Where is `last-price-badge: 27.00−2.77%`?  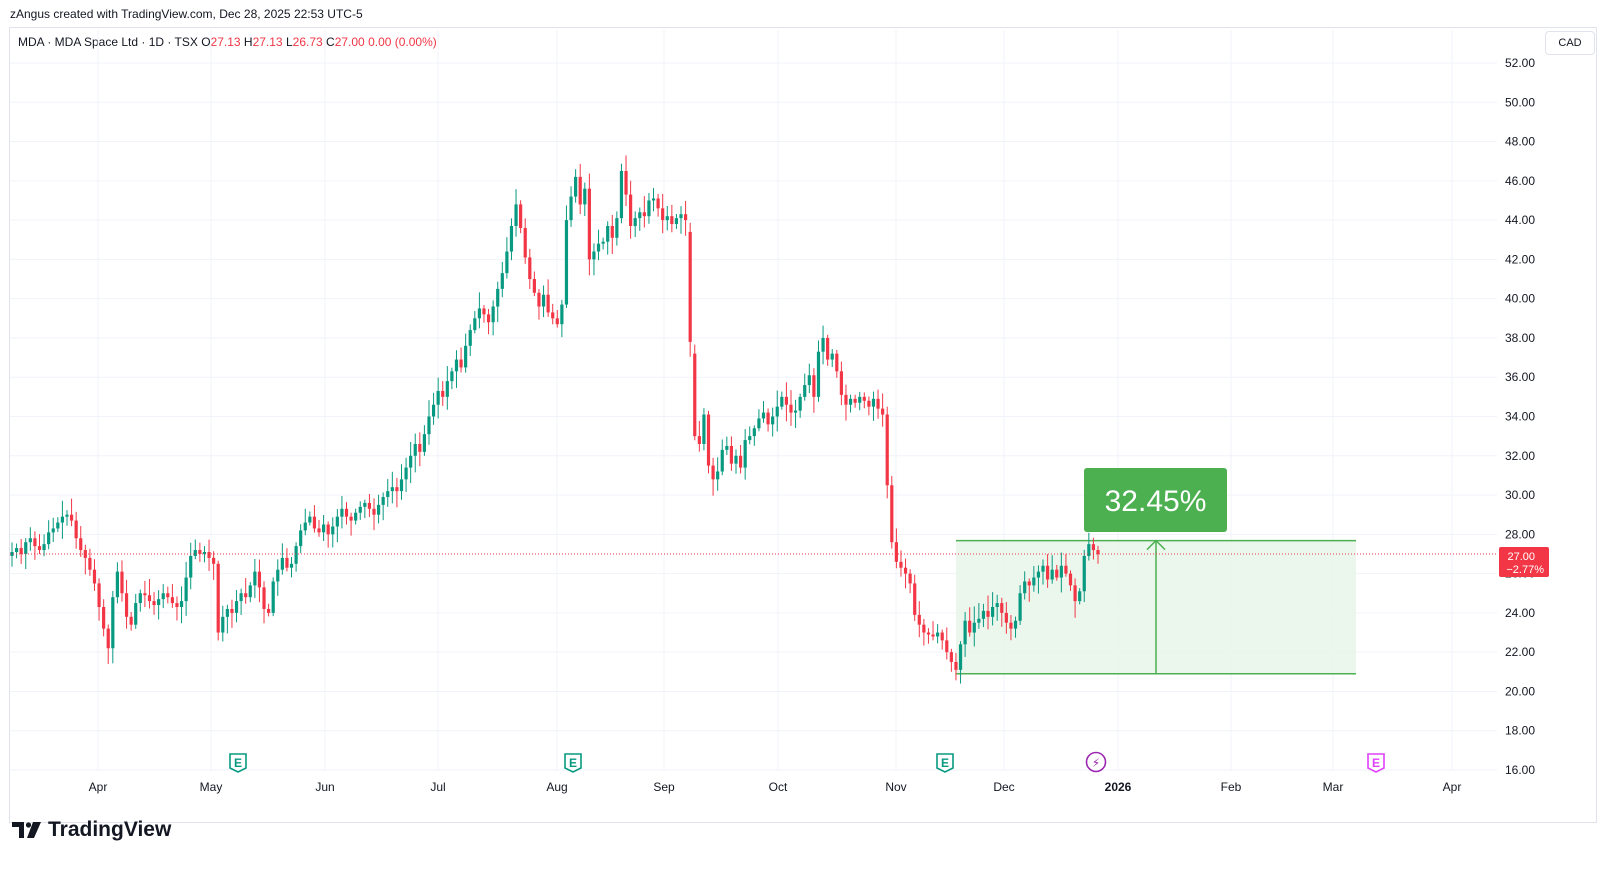 last-price-badge: 27.00−2.77% is located at coordinates (1524, 562).